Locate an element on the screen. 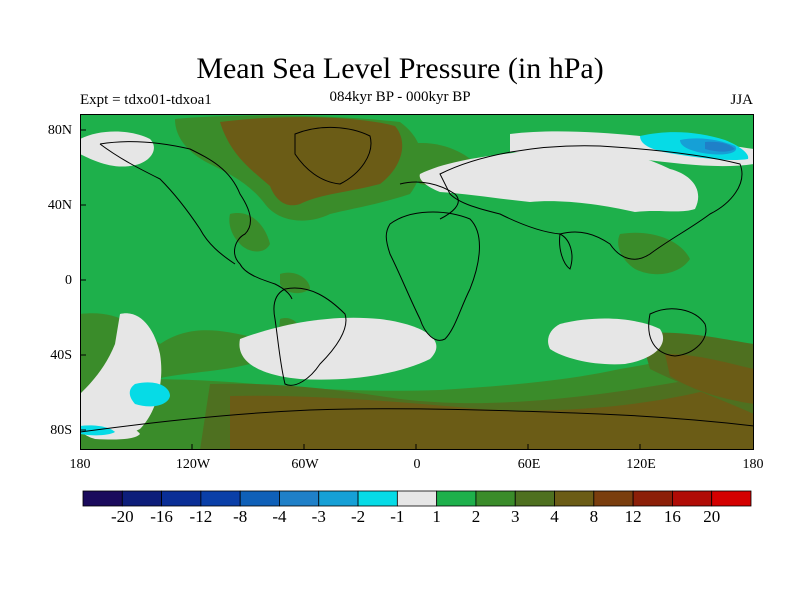  colorbar-tick-label: -3 is located at coordinates (318, 516).